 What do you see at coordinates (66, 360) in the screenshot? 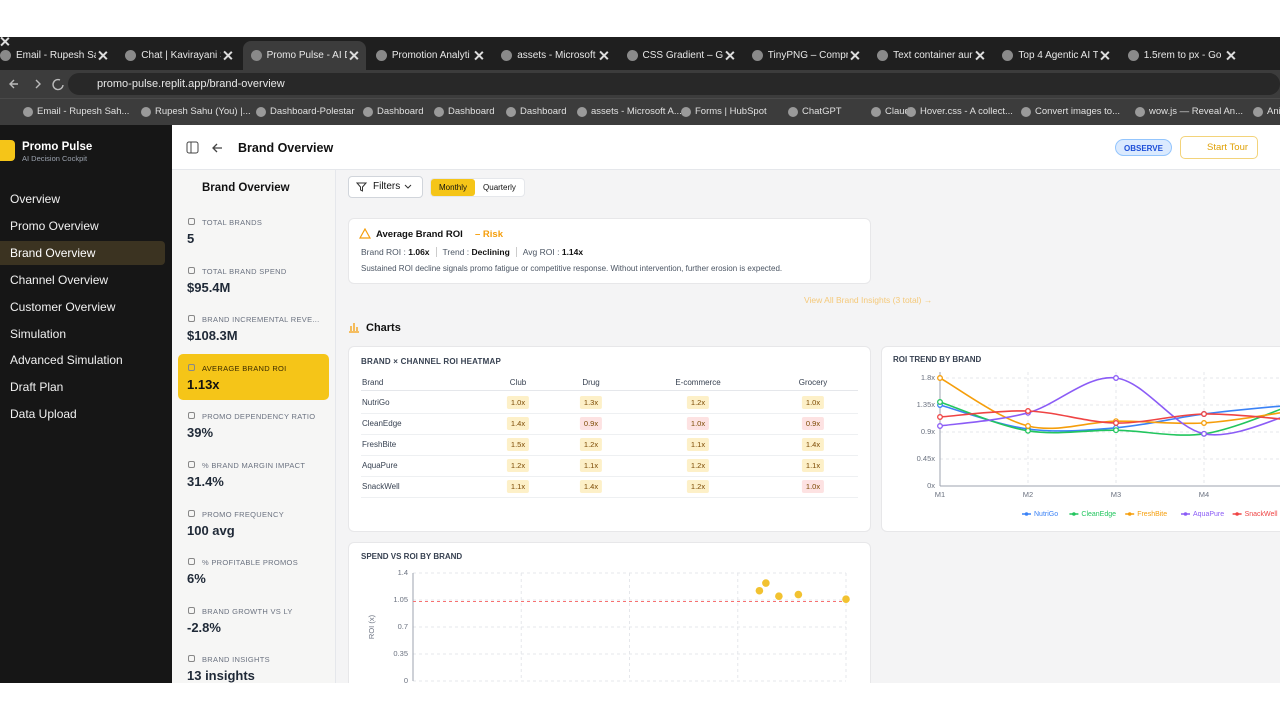
I see `nav-item: Advanced Simulation` at bounding box center [66, 360].